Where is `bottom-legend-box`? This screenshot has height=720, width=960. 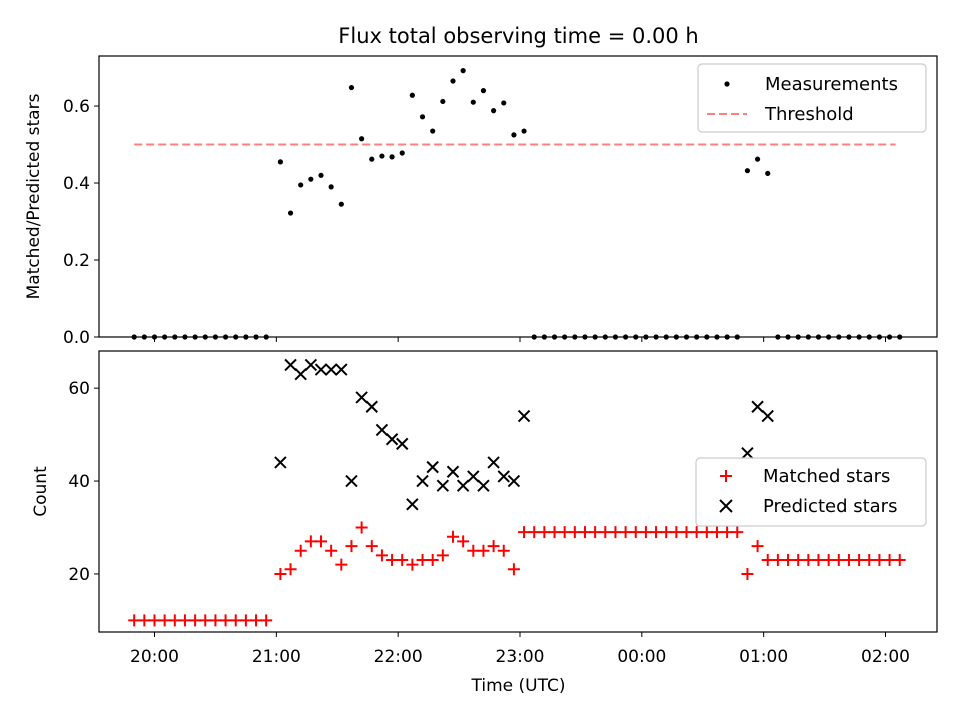
bottom-legend-box is located at coordinates (811, 492).